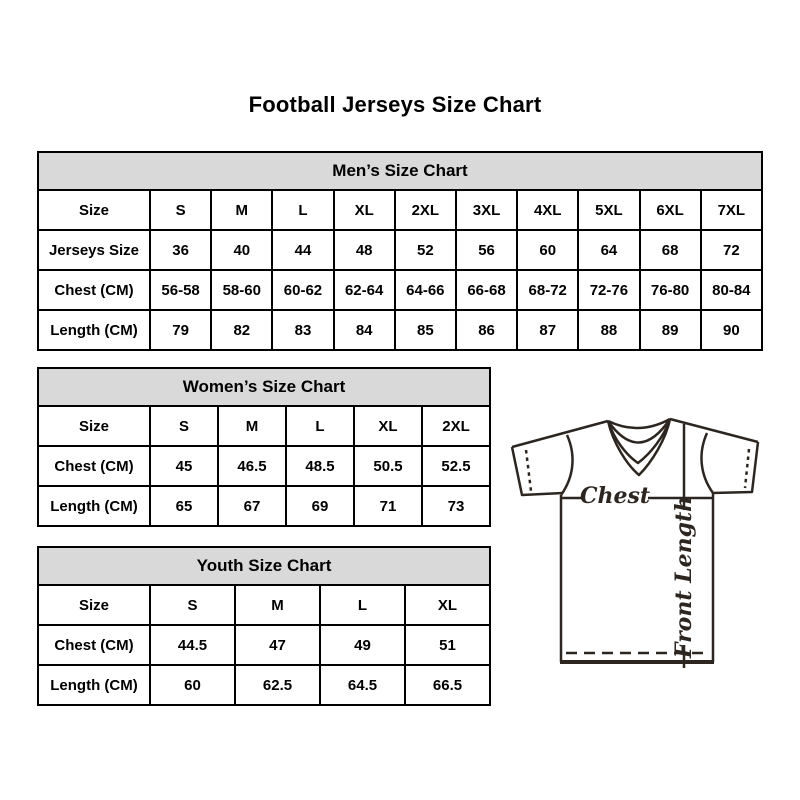 This screenshot has height=800, width=800. Describe the element at coordinates (184, 506) in the screenshot. I see `table-cell: 65` at that location.